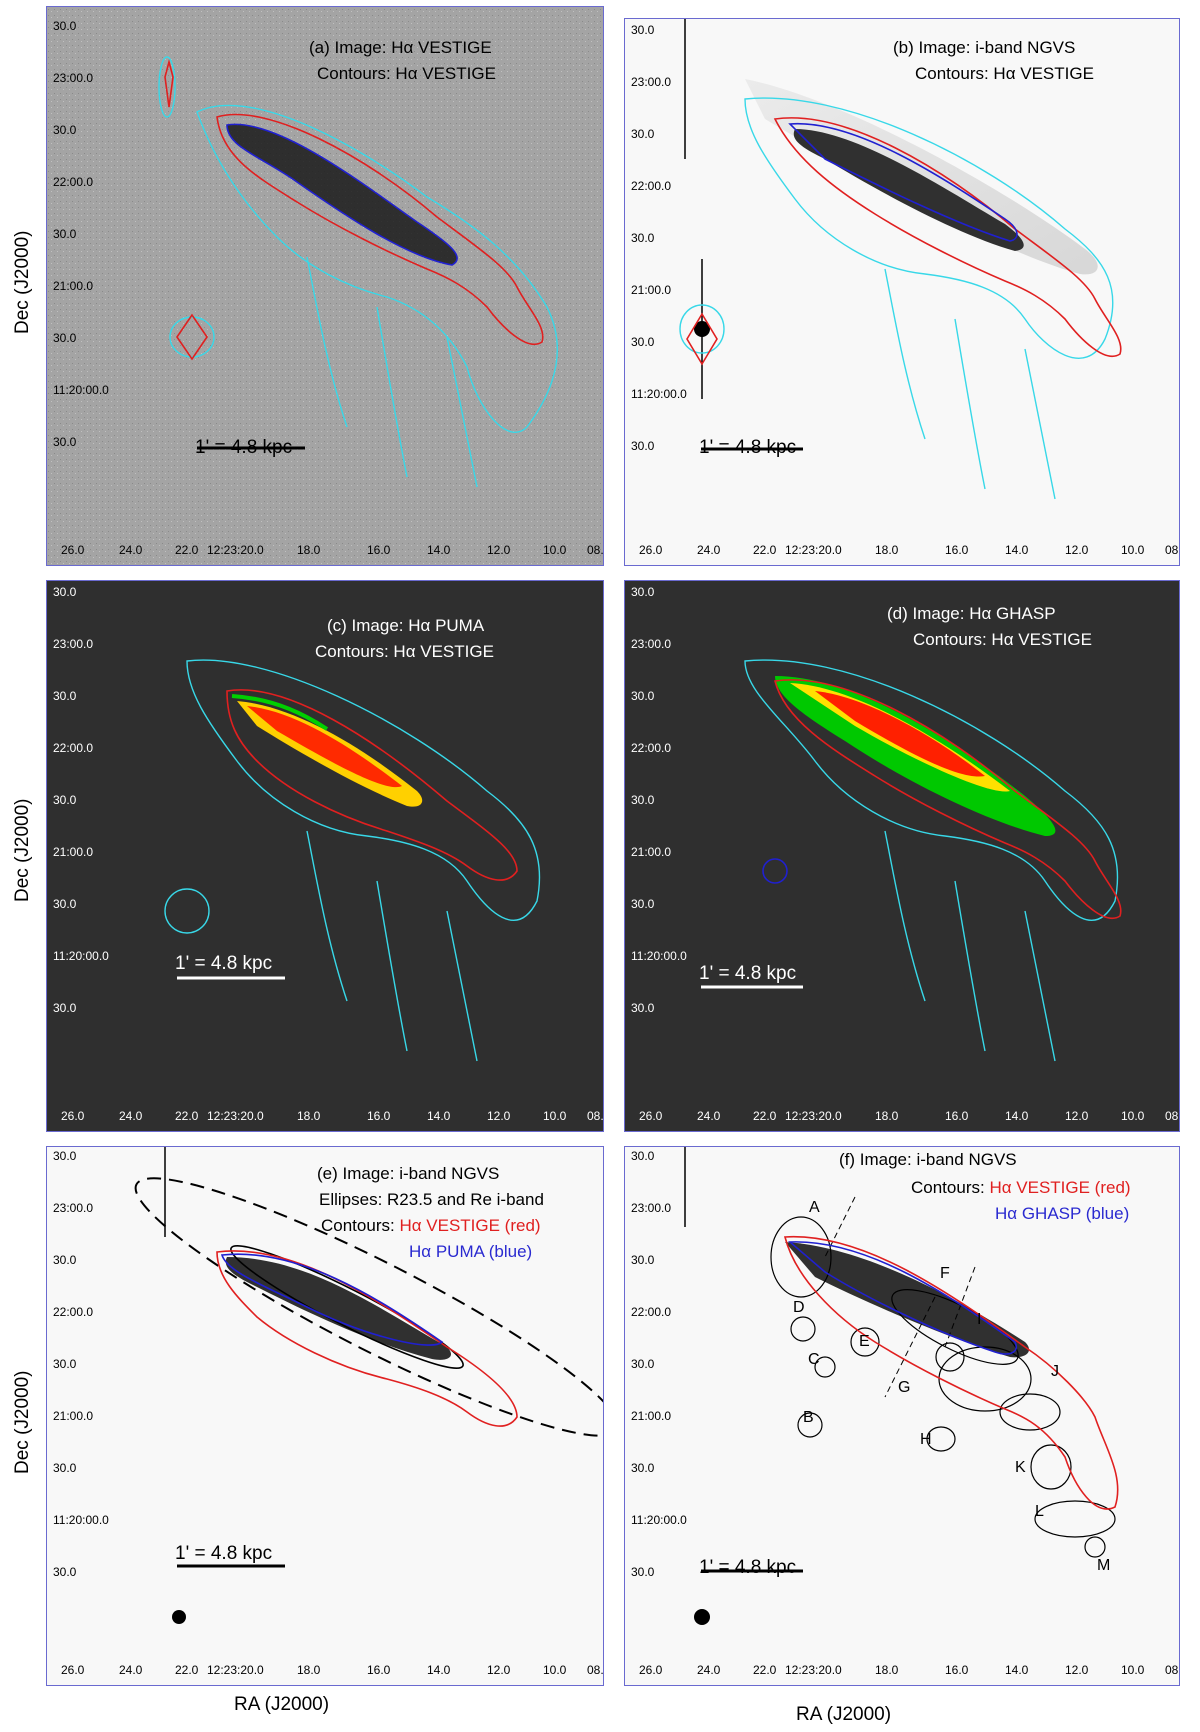  Describe the element at coordinates (1133, 1116) in the screenshot. I see `panel-d-ra-tick: 10.0` at that location.